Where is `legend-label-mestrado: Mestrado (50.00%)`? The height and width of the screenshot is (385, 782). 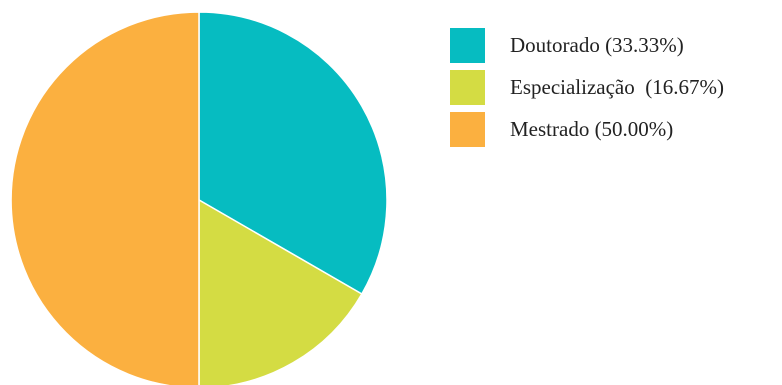 legend-label-mestrado: Mestrado (50.00%) is located at coordinates (592, 129).